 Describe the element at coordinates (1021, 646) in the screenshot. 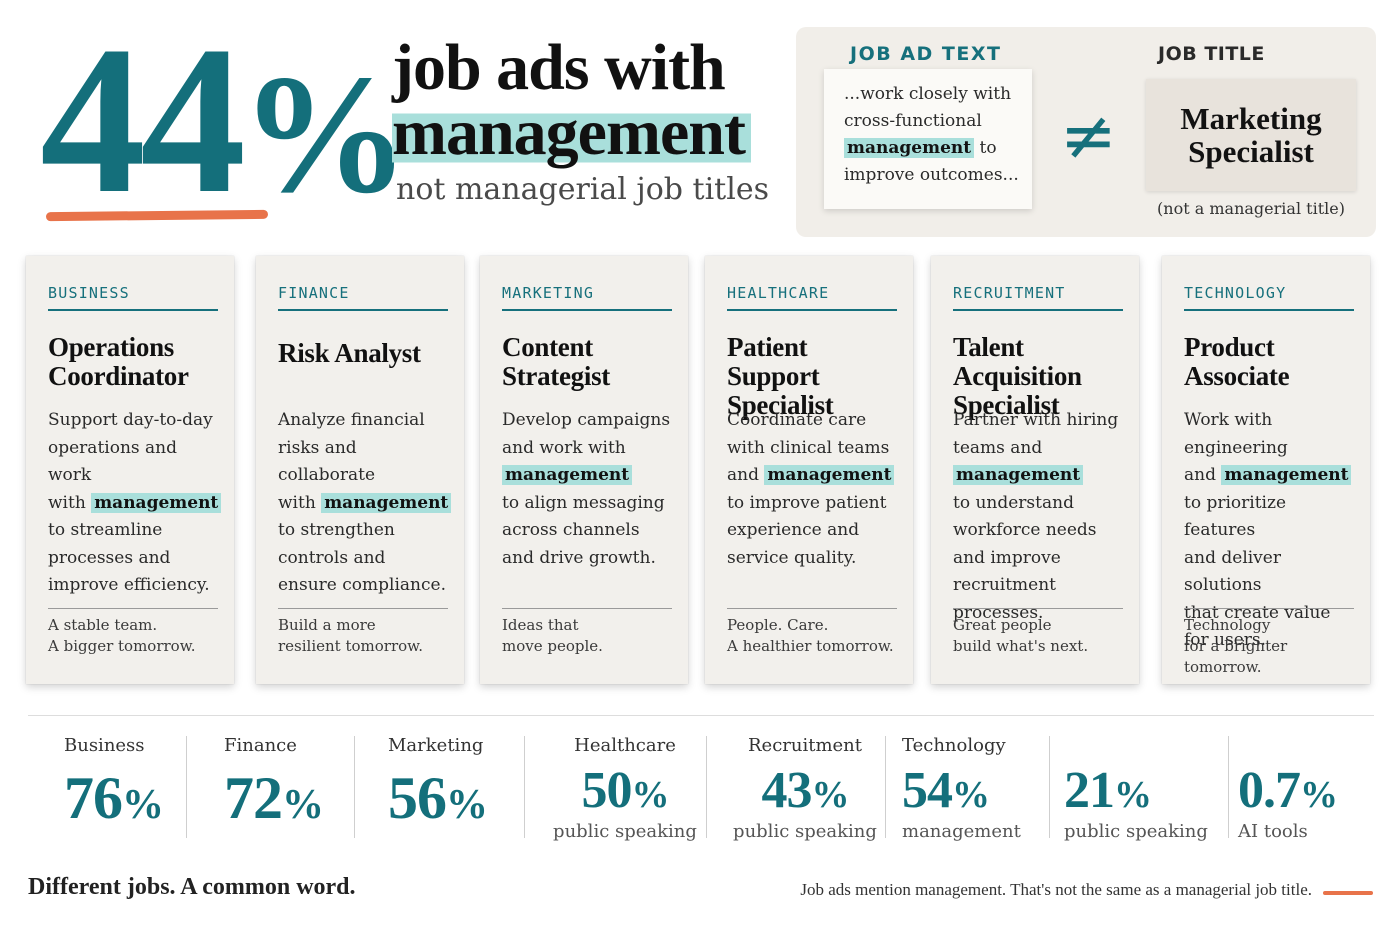

I see `card-footer-line: build what's next.` at that location.